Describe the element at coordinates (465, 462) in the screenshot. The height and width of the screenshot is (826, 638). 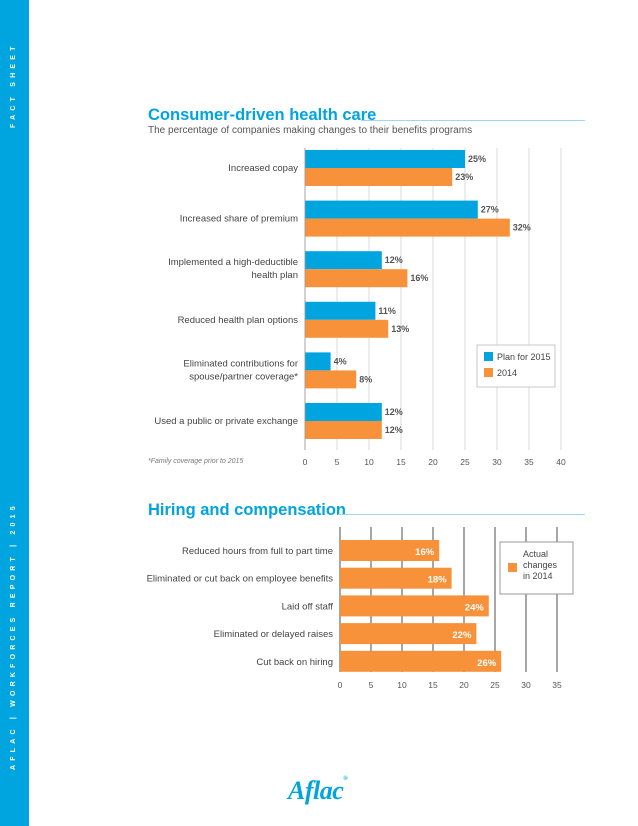
I see `chart1-x-tick-label: 25` at that location.